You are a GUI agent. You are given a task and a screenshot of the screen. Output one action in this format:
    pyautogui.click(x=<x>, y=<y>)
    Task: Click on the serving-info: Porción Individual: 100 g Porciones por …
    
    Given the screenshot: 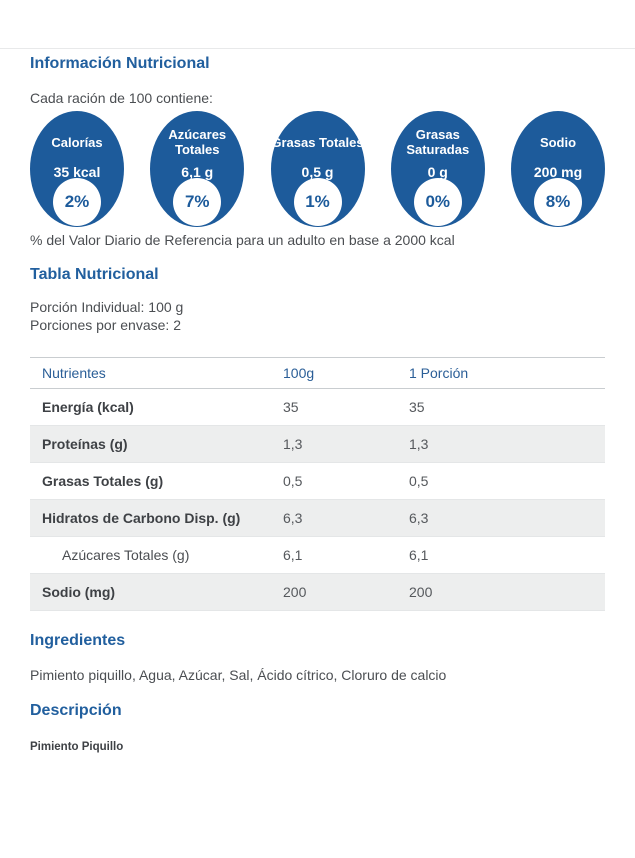 What is the action you would take?
    pyautogui.click(x=317, y=316)
    